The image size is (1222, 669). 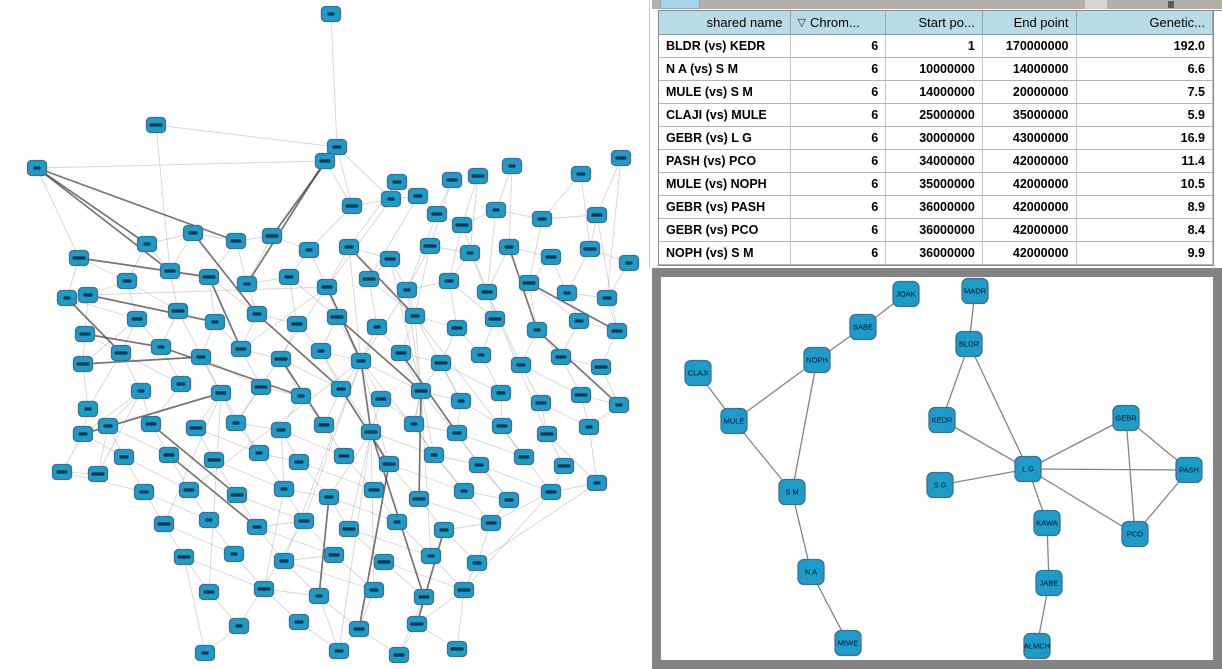 I want to click on table-row: NOPH (vs) S M 6 36000000 42000000 9.9, so click(x=936, y=253).